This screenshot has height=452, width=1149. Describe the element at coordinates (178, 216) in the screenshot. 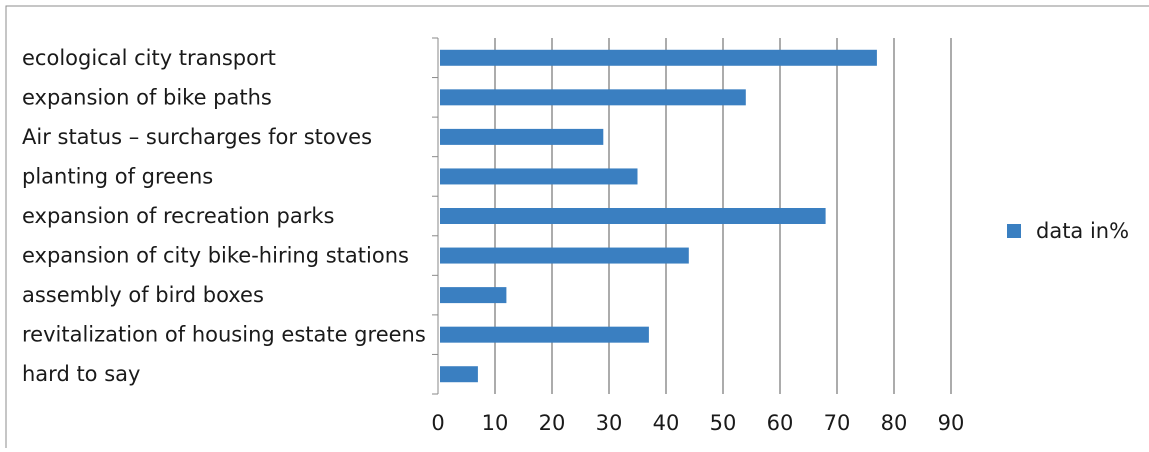

I see `category-label: expansion of recreation parks` at that location.